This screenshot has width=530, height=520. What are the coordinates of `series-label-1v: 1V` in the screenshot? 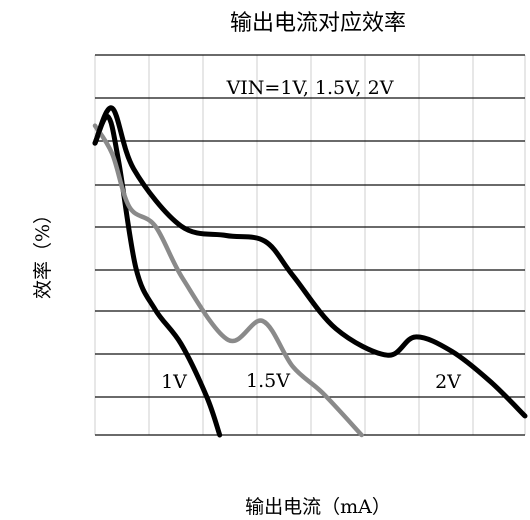 It's located at (174, 382).